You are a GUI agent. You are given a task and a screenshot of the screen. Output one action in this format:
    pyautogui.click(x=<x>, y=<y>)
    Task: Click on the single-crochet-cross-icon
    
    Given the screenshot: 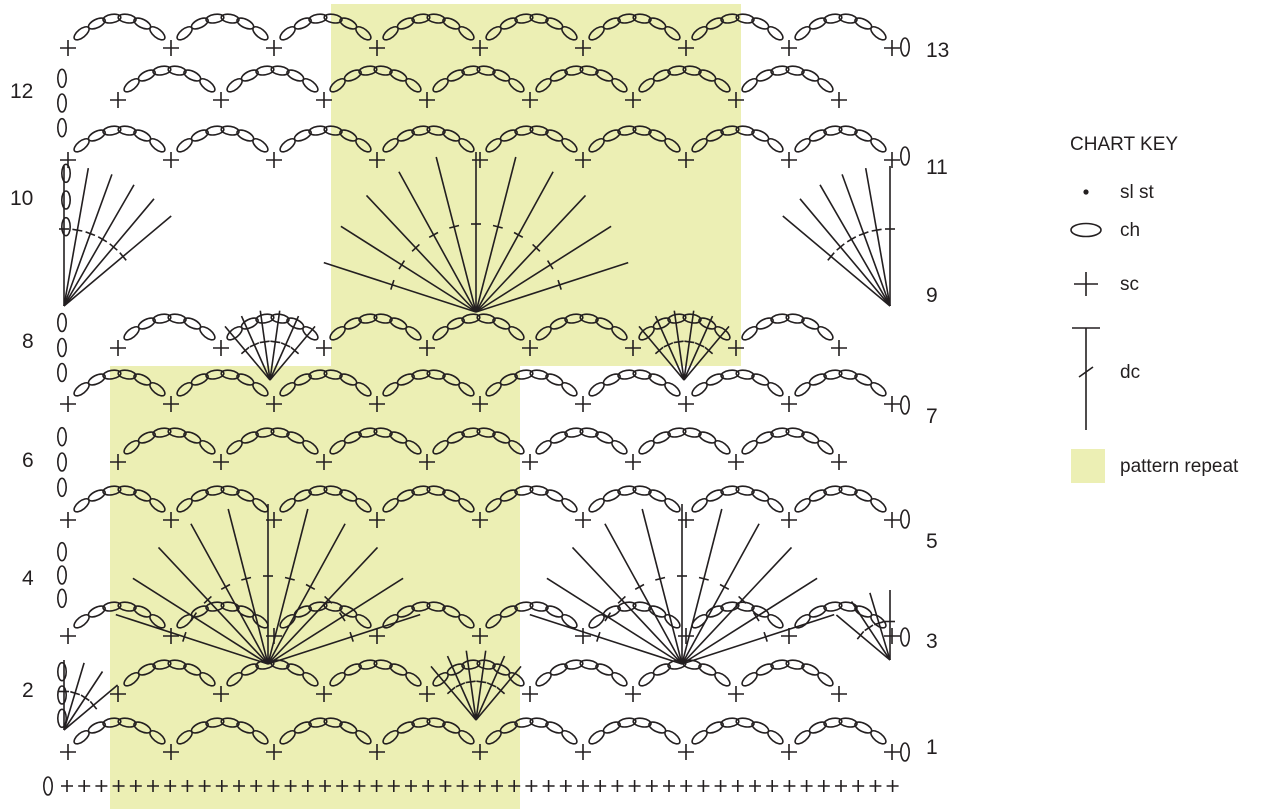 What is the action you would take?
    pyautogui.click(x=1086, y=284)
    